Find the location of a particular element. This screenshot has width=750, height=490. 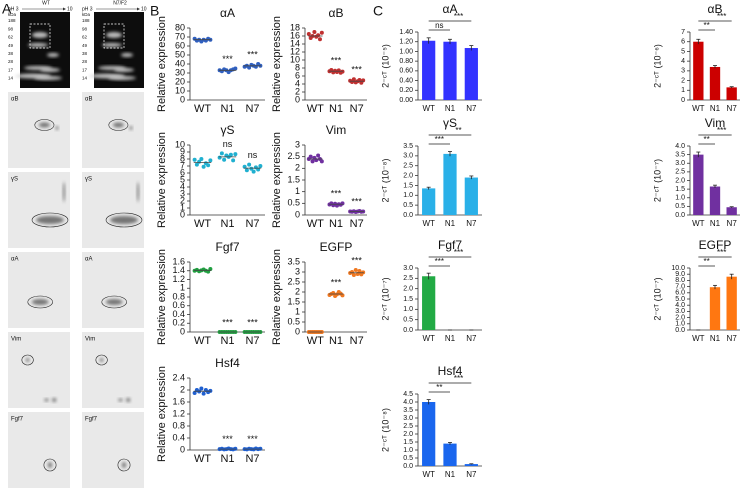

significance: ns is located at coordinates (228, 144).